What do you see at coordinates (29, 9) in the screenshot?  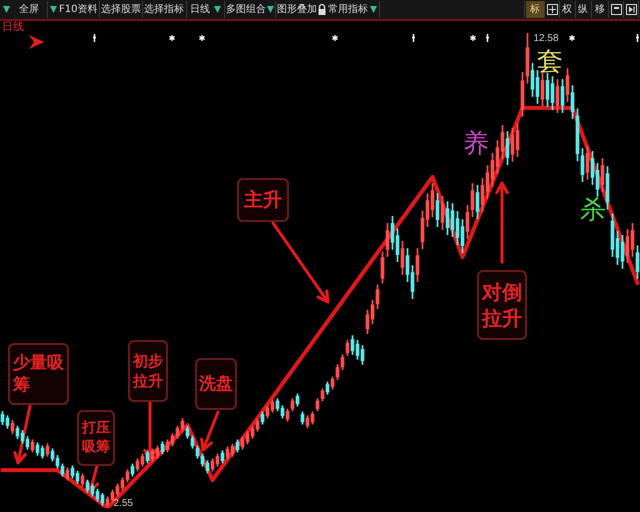 I see `text: 全屏` at bounding box center [29, 9].